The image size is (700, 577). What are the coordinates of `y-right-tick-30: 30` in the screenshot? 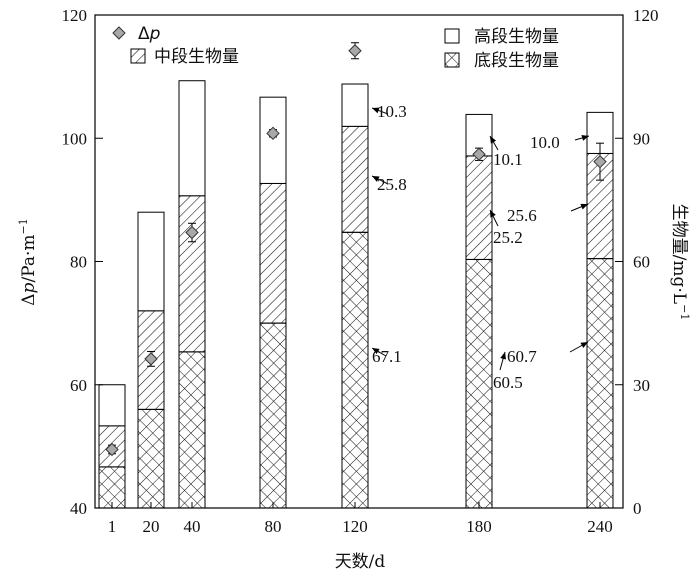 It's located at (641, 385).